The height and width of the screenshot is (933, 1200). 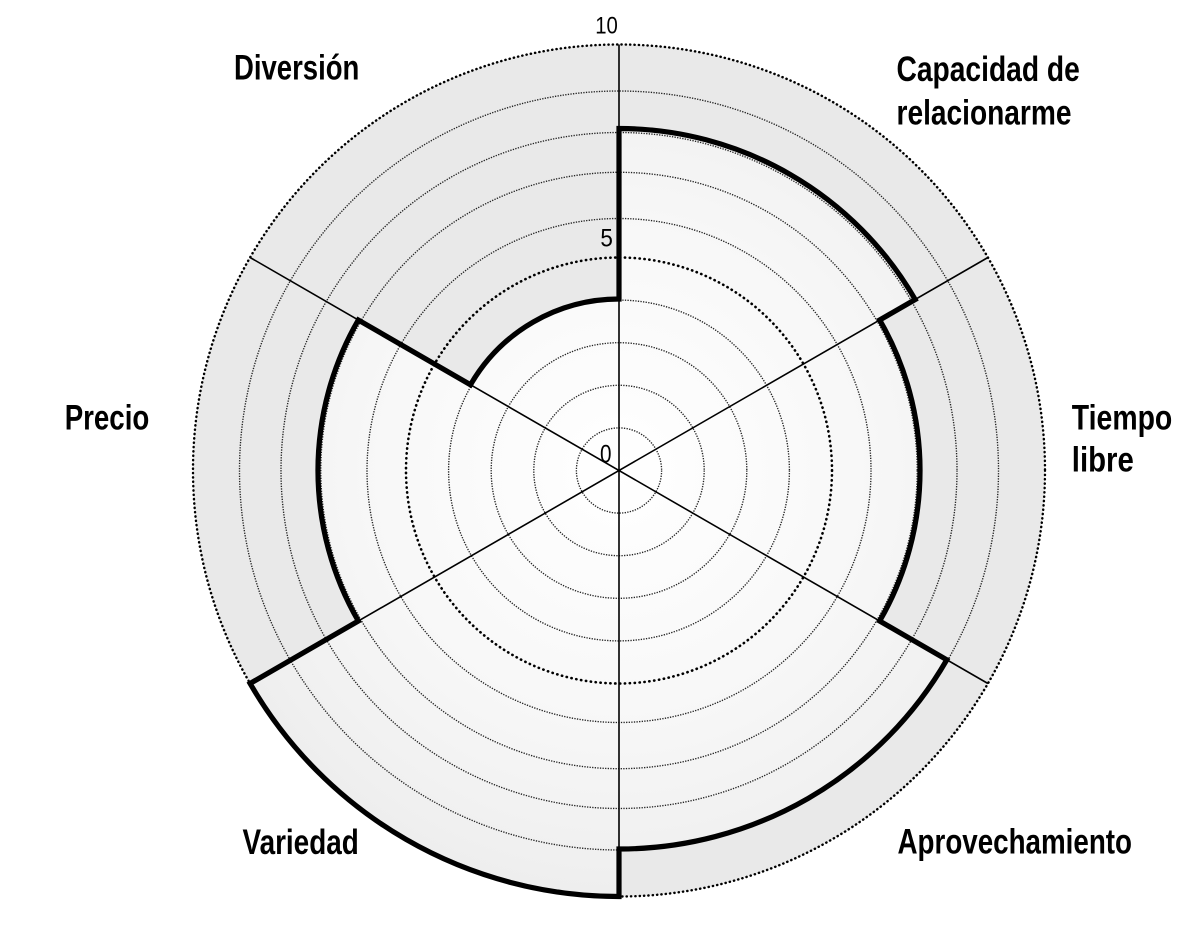 What do you see at coordinates (606, 26) in the screenshot?
I see `svg-text: 10` at bounding box center [606, 26].